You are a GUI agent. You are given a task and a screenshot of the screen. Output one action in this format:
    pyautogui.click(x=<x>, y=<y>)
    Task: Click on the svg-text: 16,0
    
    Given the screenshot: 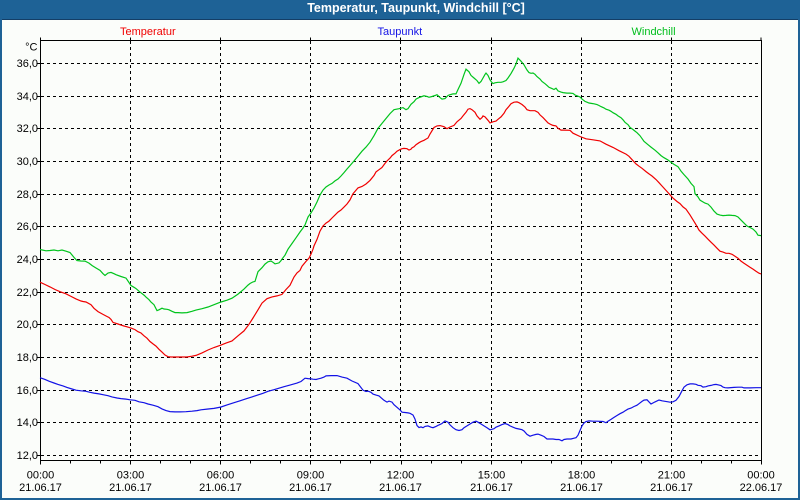 What is the action you would take?
    pyautogui.click(x=27, y=391)
    